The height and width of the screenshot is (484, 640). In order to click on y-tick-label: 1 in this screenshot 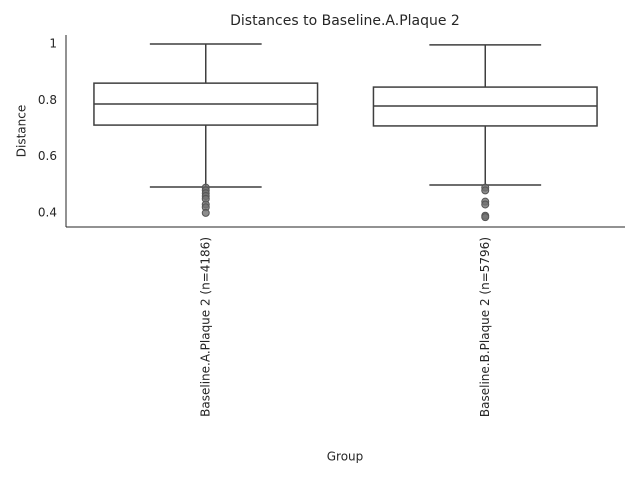, I will do `click(53, 44)`.